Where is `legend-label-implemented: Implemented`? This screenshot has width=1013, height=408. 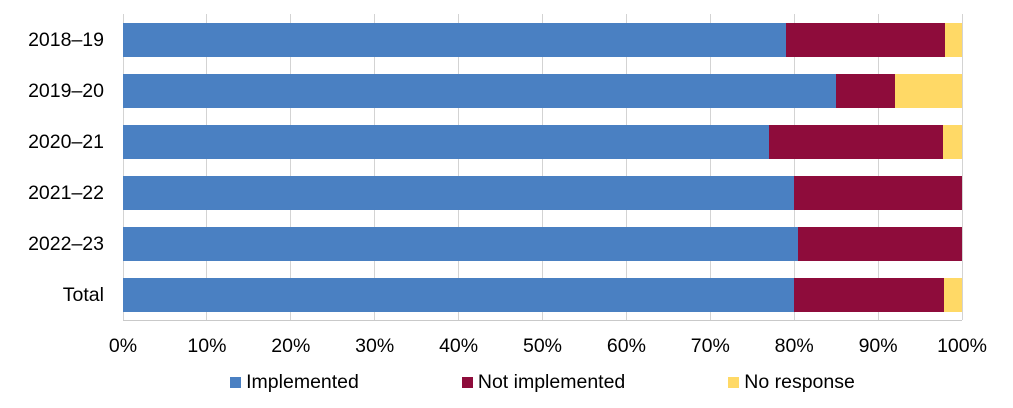
legend-label-implemented: Implemented is located at coordinates (302, 382).